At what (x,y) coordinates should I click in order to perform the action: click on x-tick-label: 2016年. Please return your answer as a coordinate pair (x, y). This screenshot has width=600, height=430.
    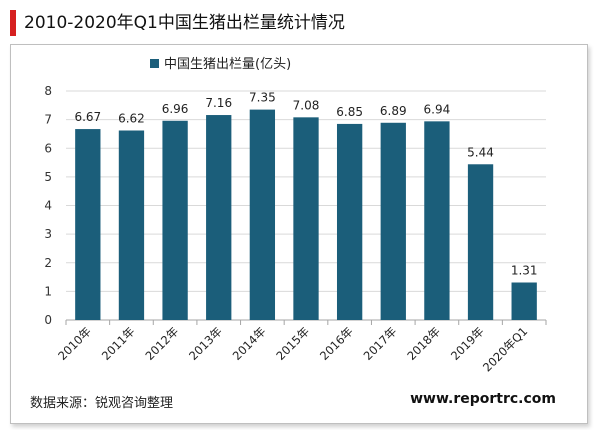
    Looking at the image, I should click on (336, 343).